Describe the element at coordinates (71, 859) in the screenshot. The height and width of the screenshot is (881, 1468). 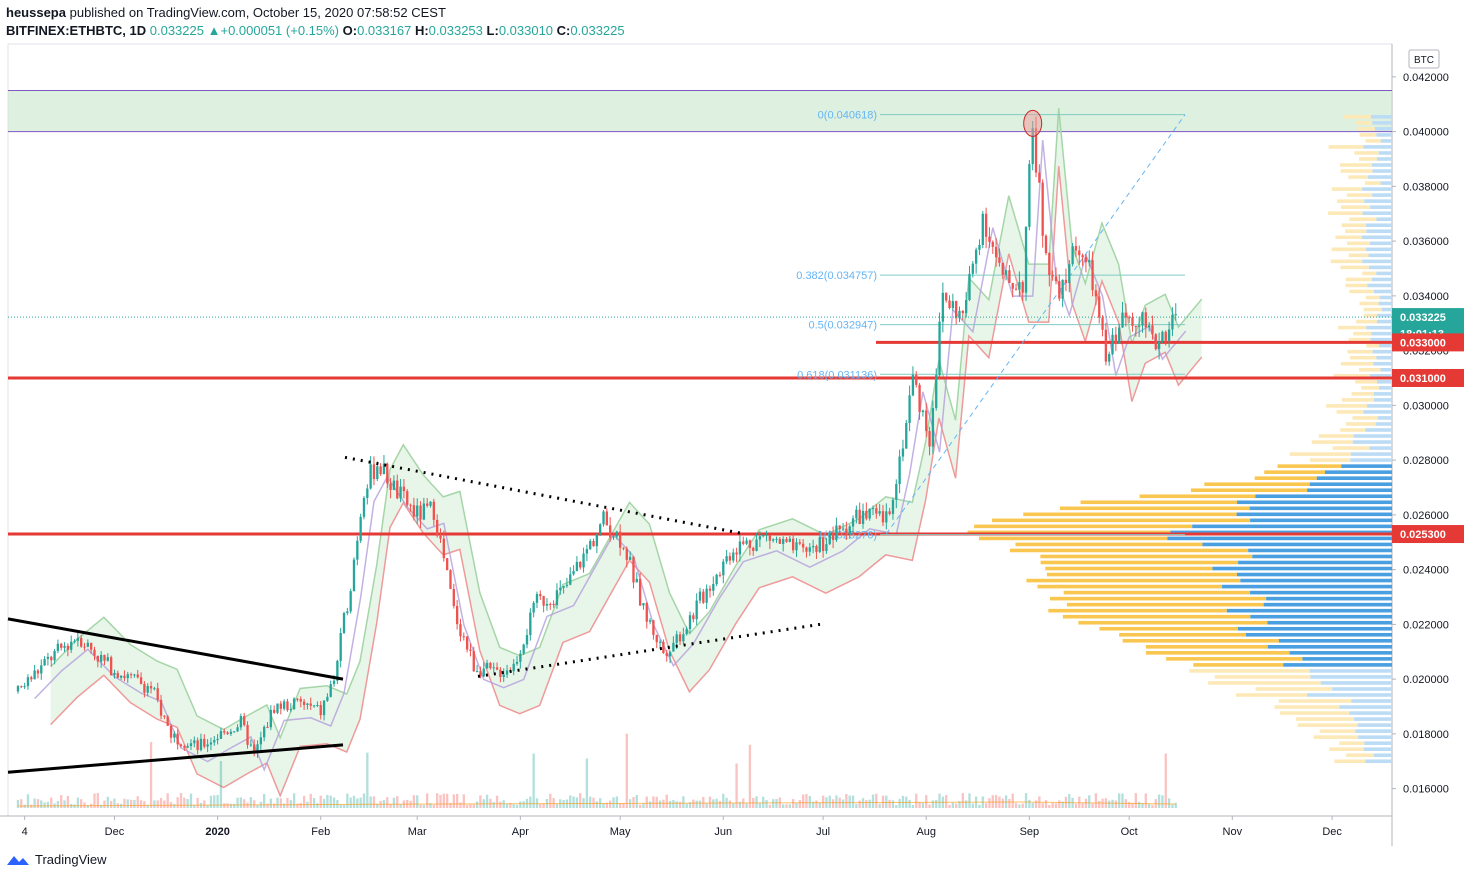
I see `brand-label: TradingView` at that location.